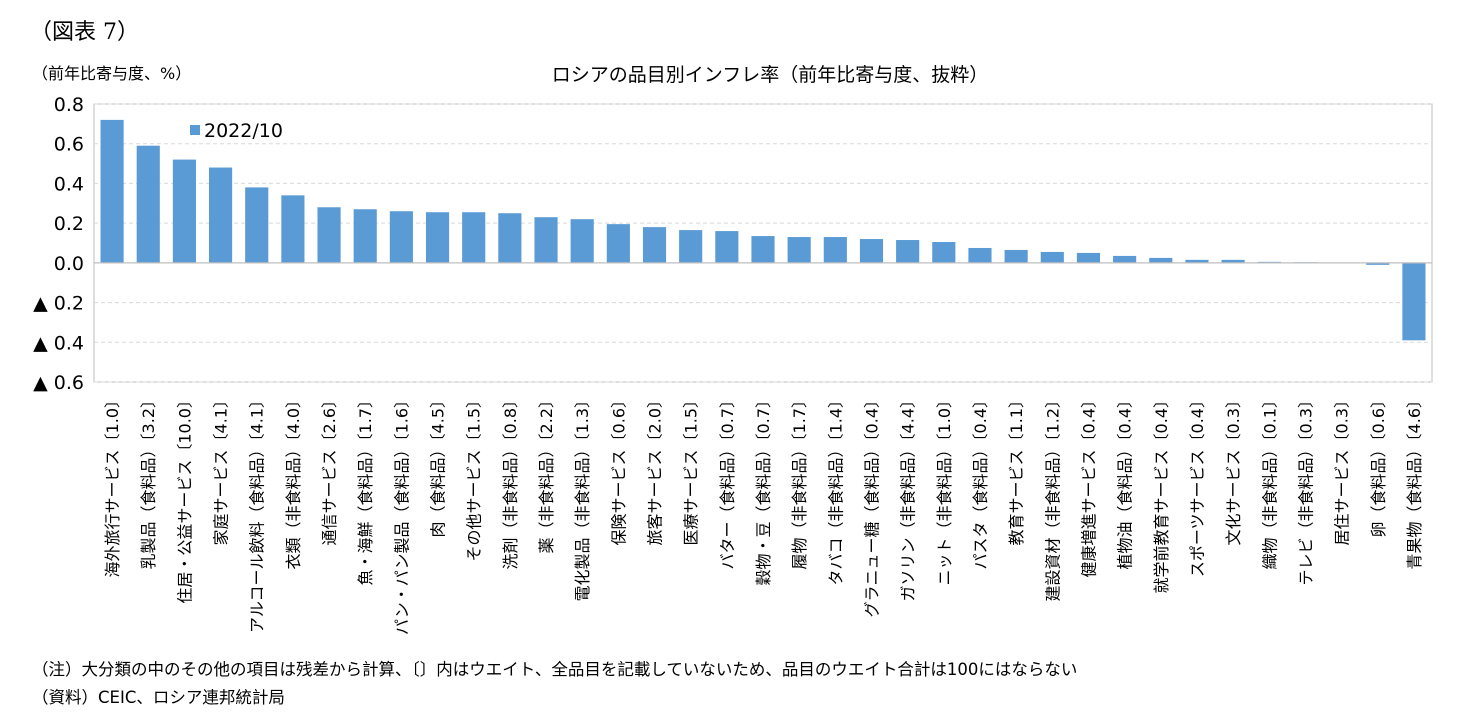 The width and height of the screenshot is (1464, 728). What do you see at coordinates (691, 468) in the screenshot?
I see `x-tick-label: 医療サービス〔1.5〕` at bounding box center [691, 468].